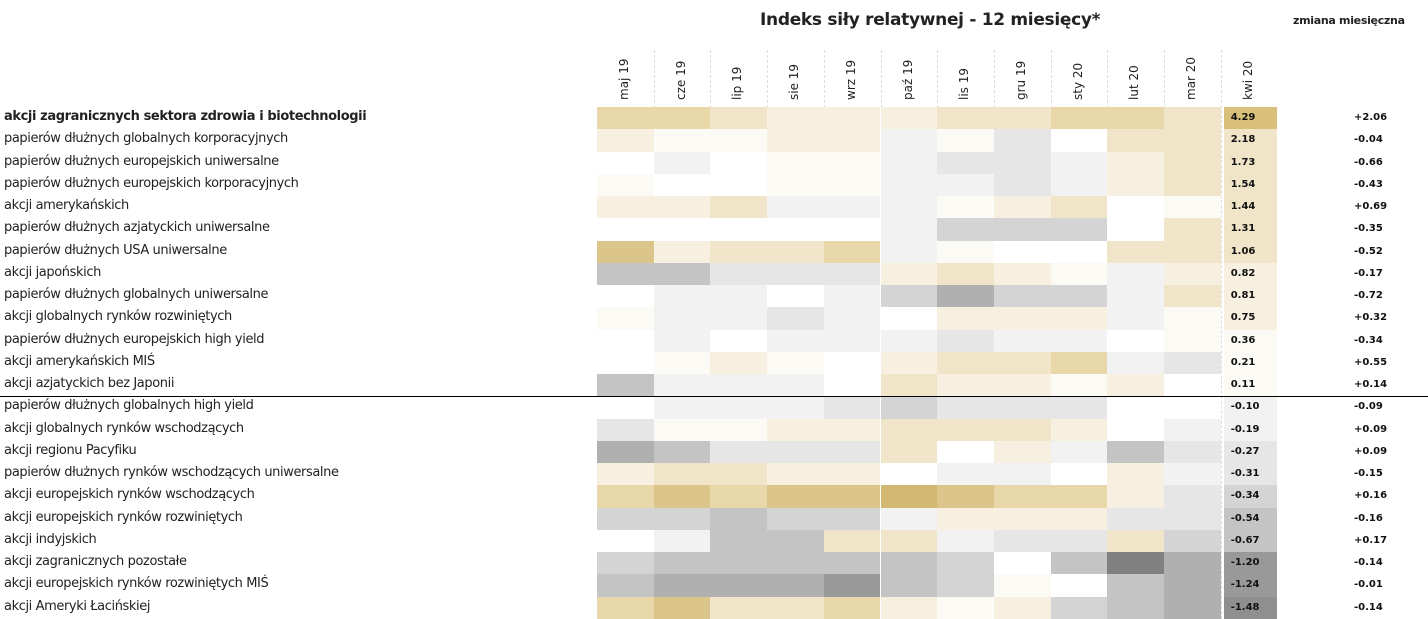  What do you see at coordinates (794, 81) in the screenshot?
I see `month-header: sie 19` at bounding box center [794, 81].